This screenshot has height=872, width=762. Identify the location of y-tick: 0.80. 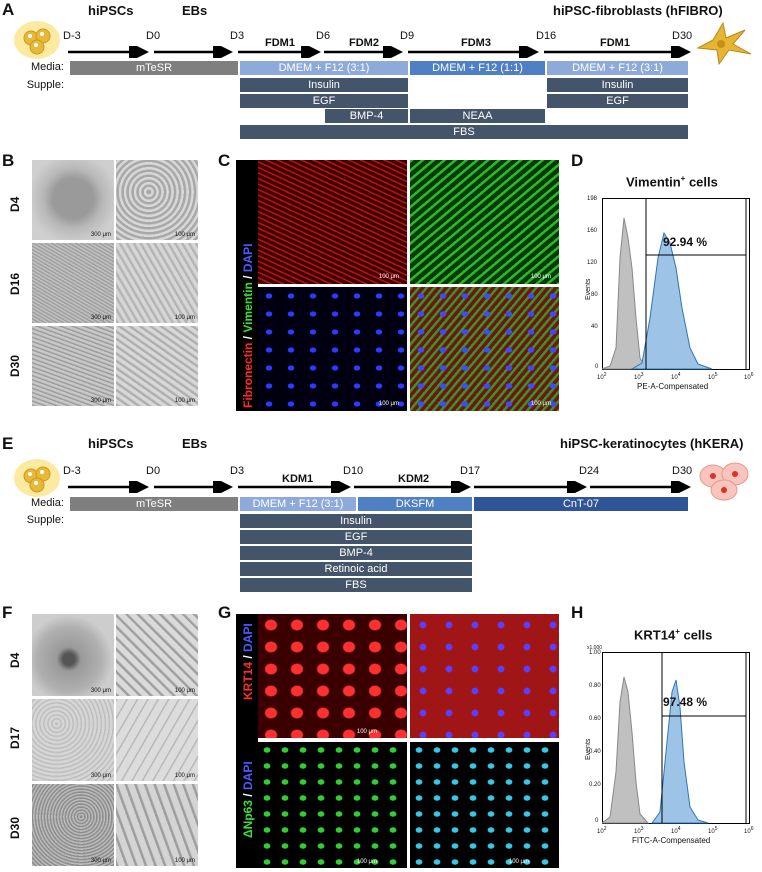
(595, 686).